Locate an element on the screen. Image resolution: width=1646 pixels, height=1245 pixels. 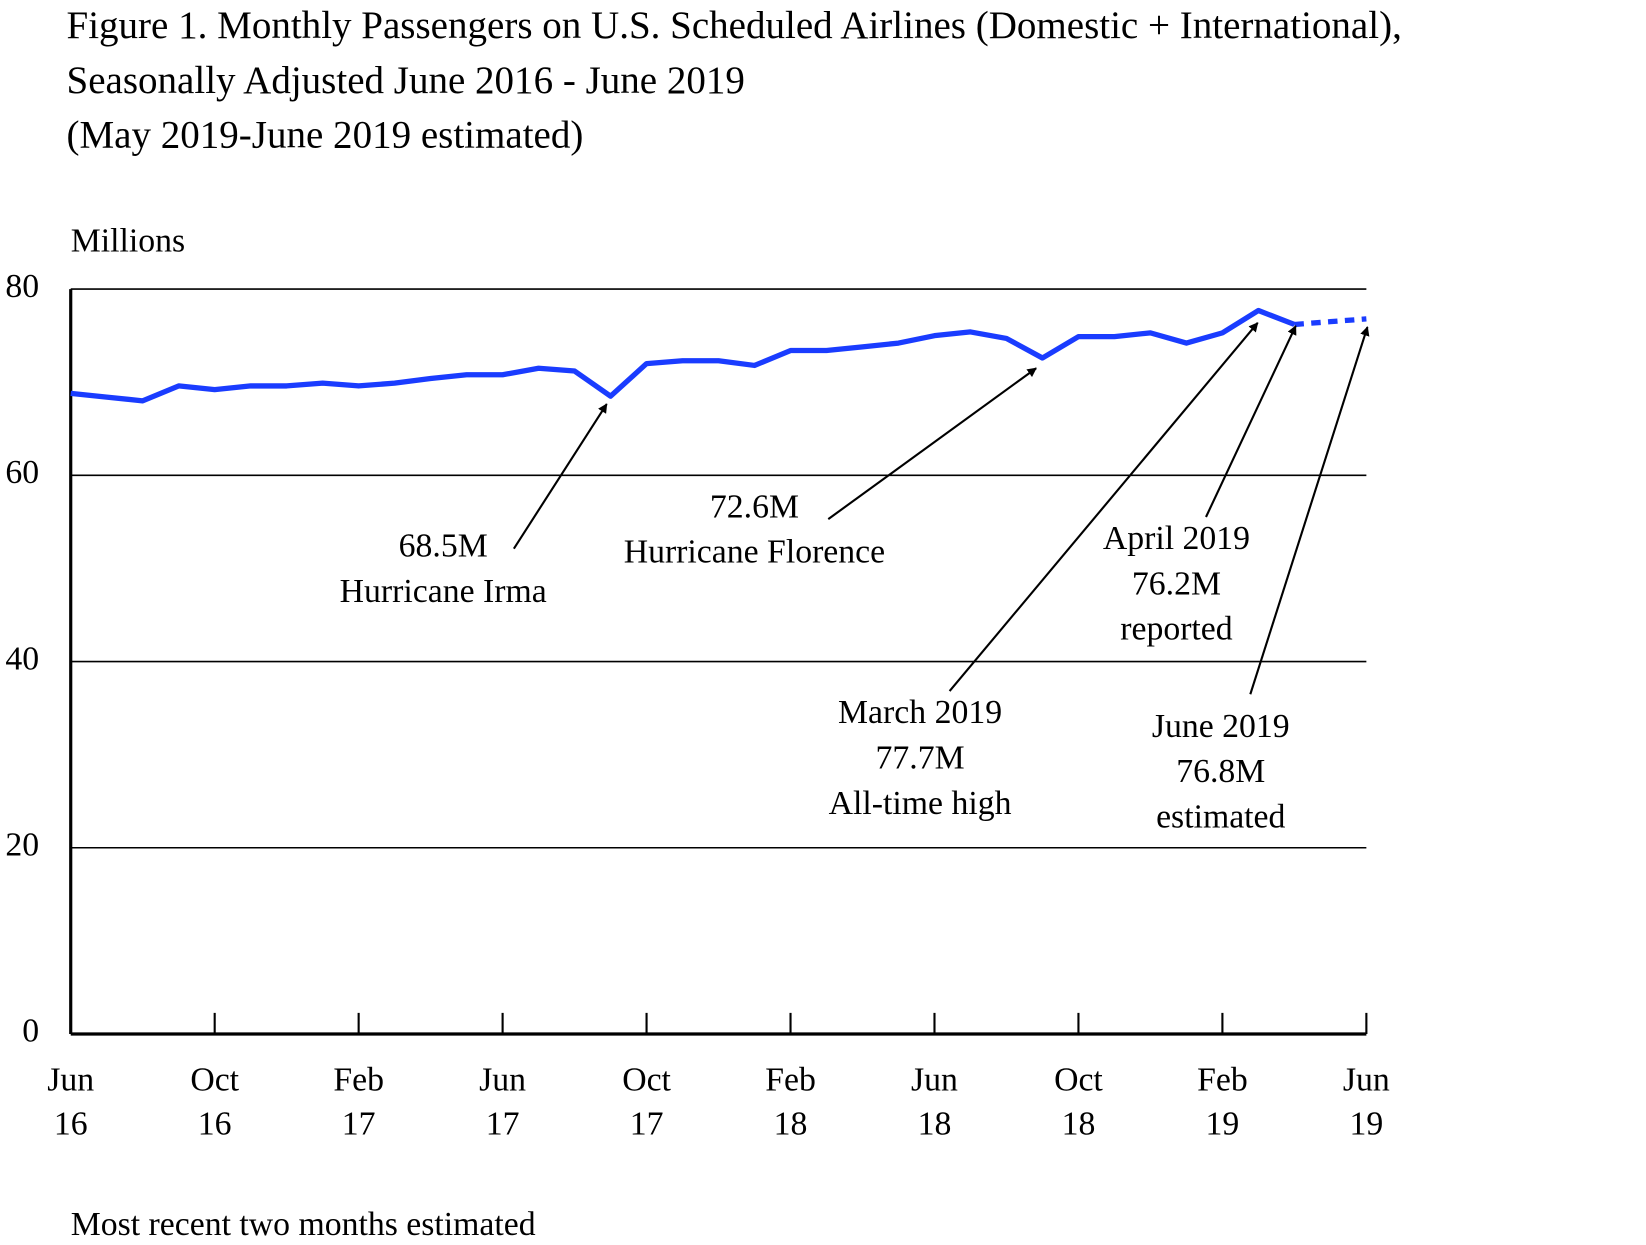
annotation-text: June 2019 is located at coordinates (1221, 726).